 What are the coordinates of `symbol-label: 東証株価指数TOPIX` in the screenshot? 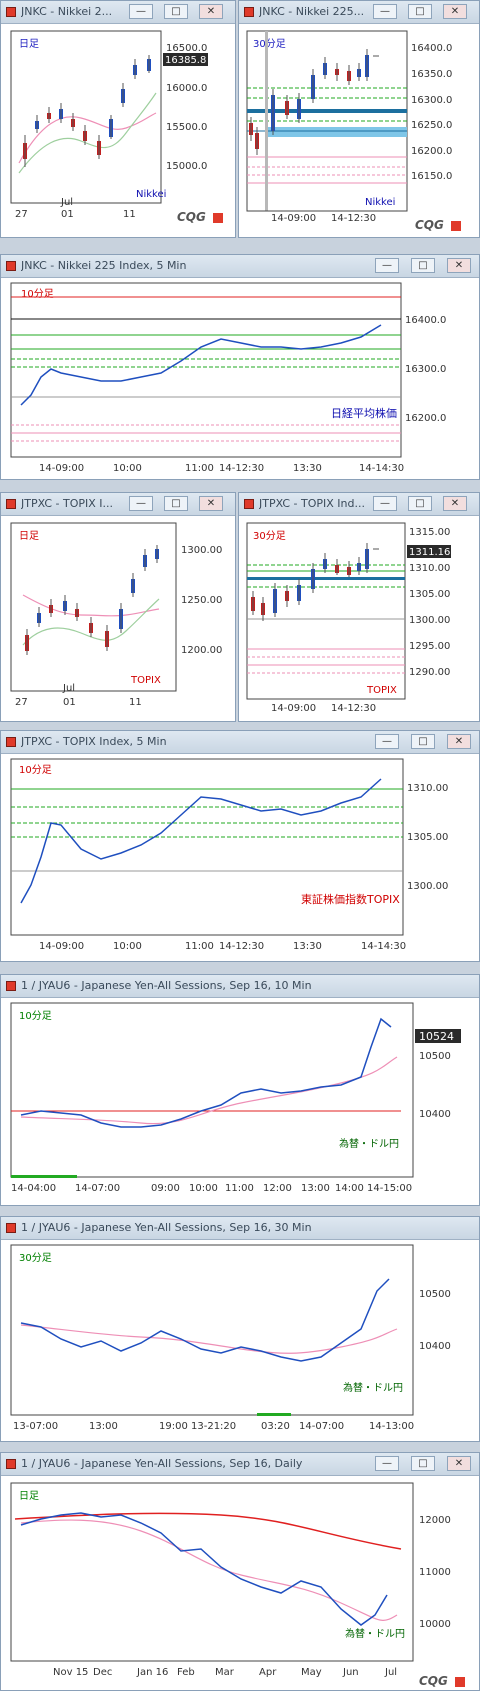 It's located at (350, 899).